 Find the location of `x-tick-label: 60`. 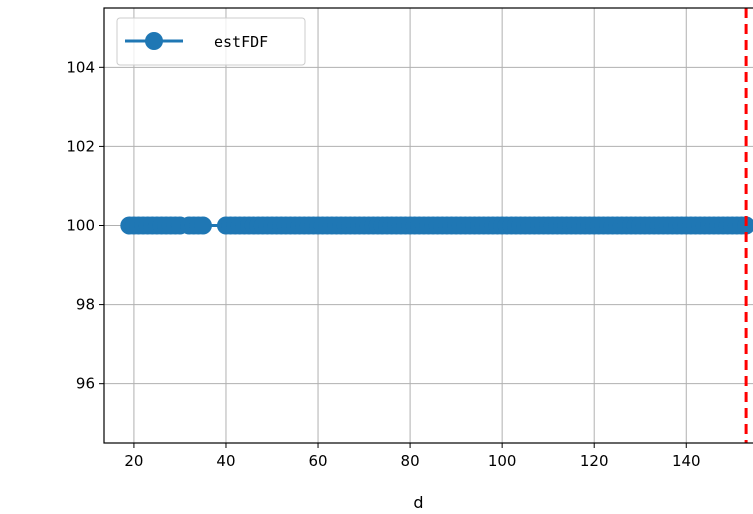

x-tick-label: 60 is located at coordinates (317, 461).